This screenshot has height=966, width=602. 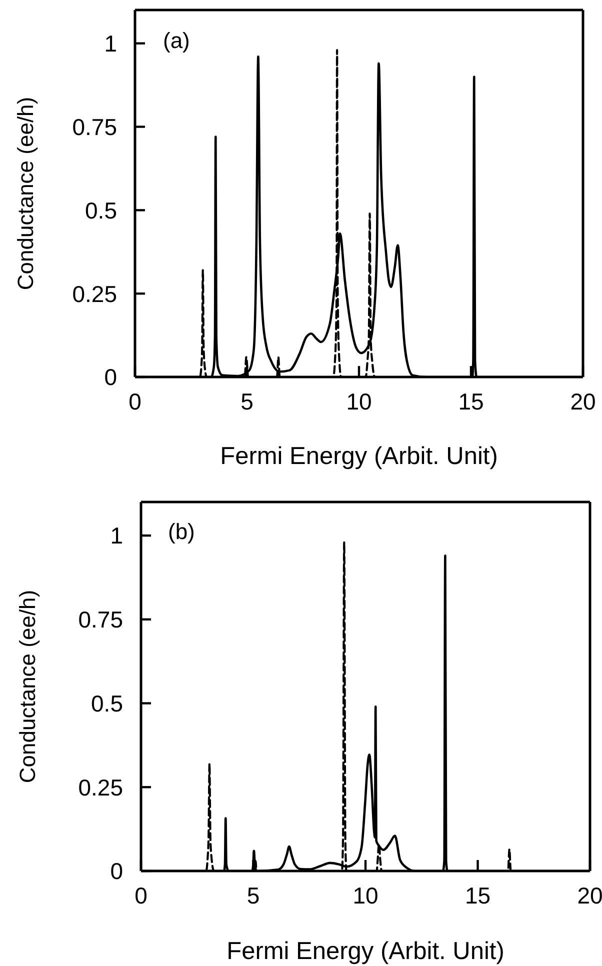 What do you see at coordinates (181, 531) in the screenshot?
I see `annotation: (b)` at bounding box center [181, 531].